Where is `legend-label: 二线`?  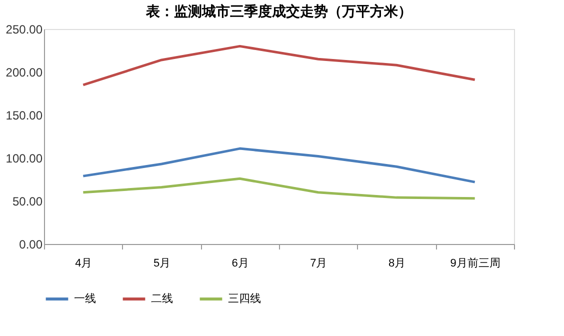 legend-label: 二线 is located at coordinates (162, 298).